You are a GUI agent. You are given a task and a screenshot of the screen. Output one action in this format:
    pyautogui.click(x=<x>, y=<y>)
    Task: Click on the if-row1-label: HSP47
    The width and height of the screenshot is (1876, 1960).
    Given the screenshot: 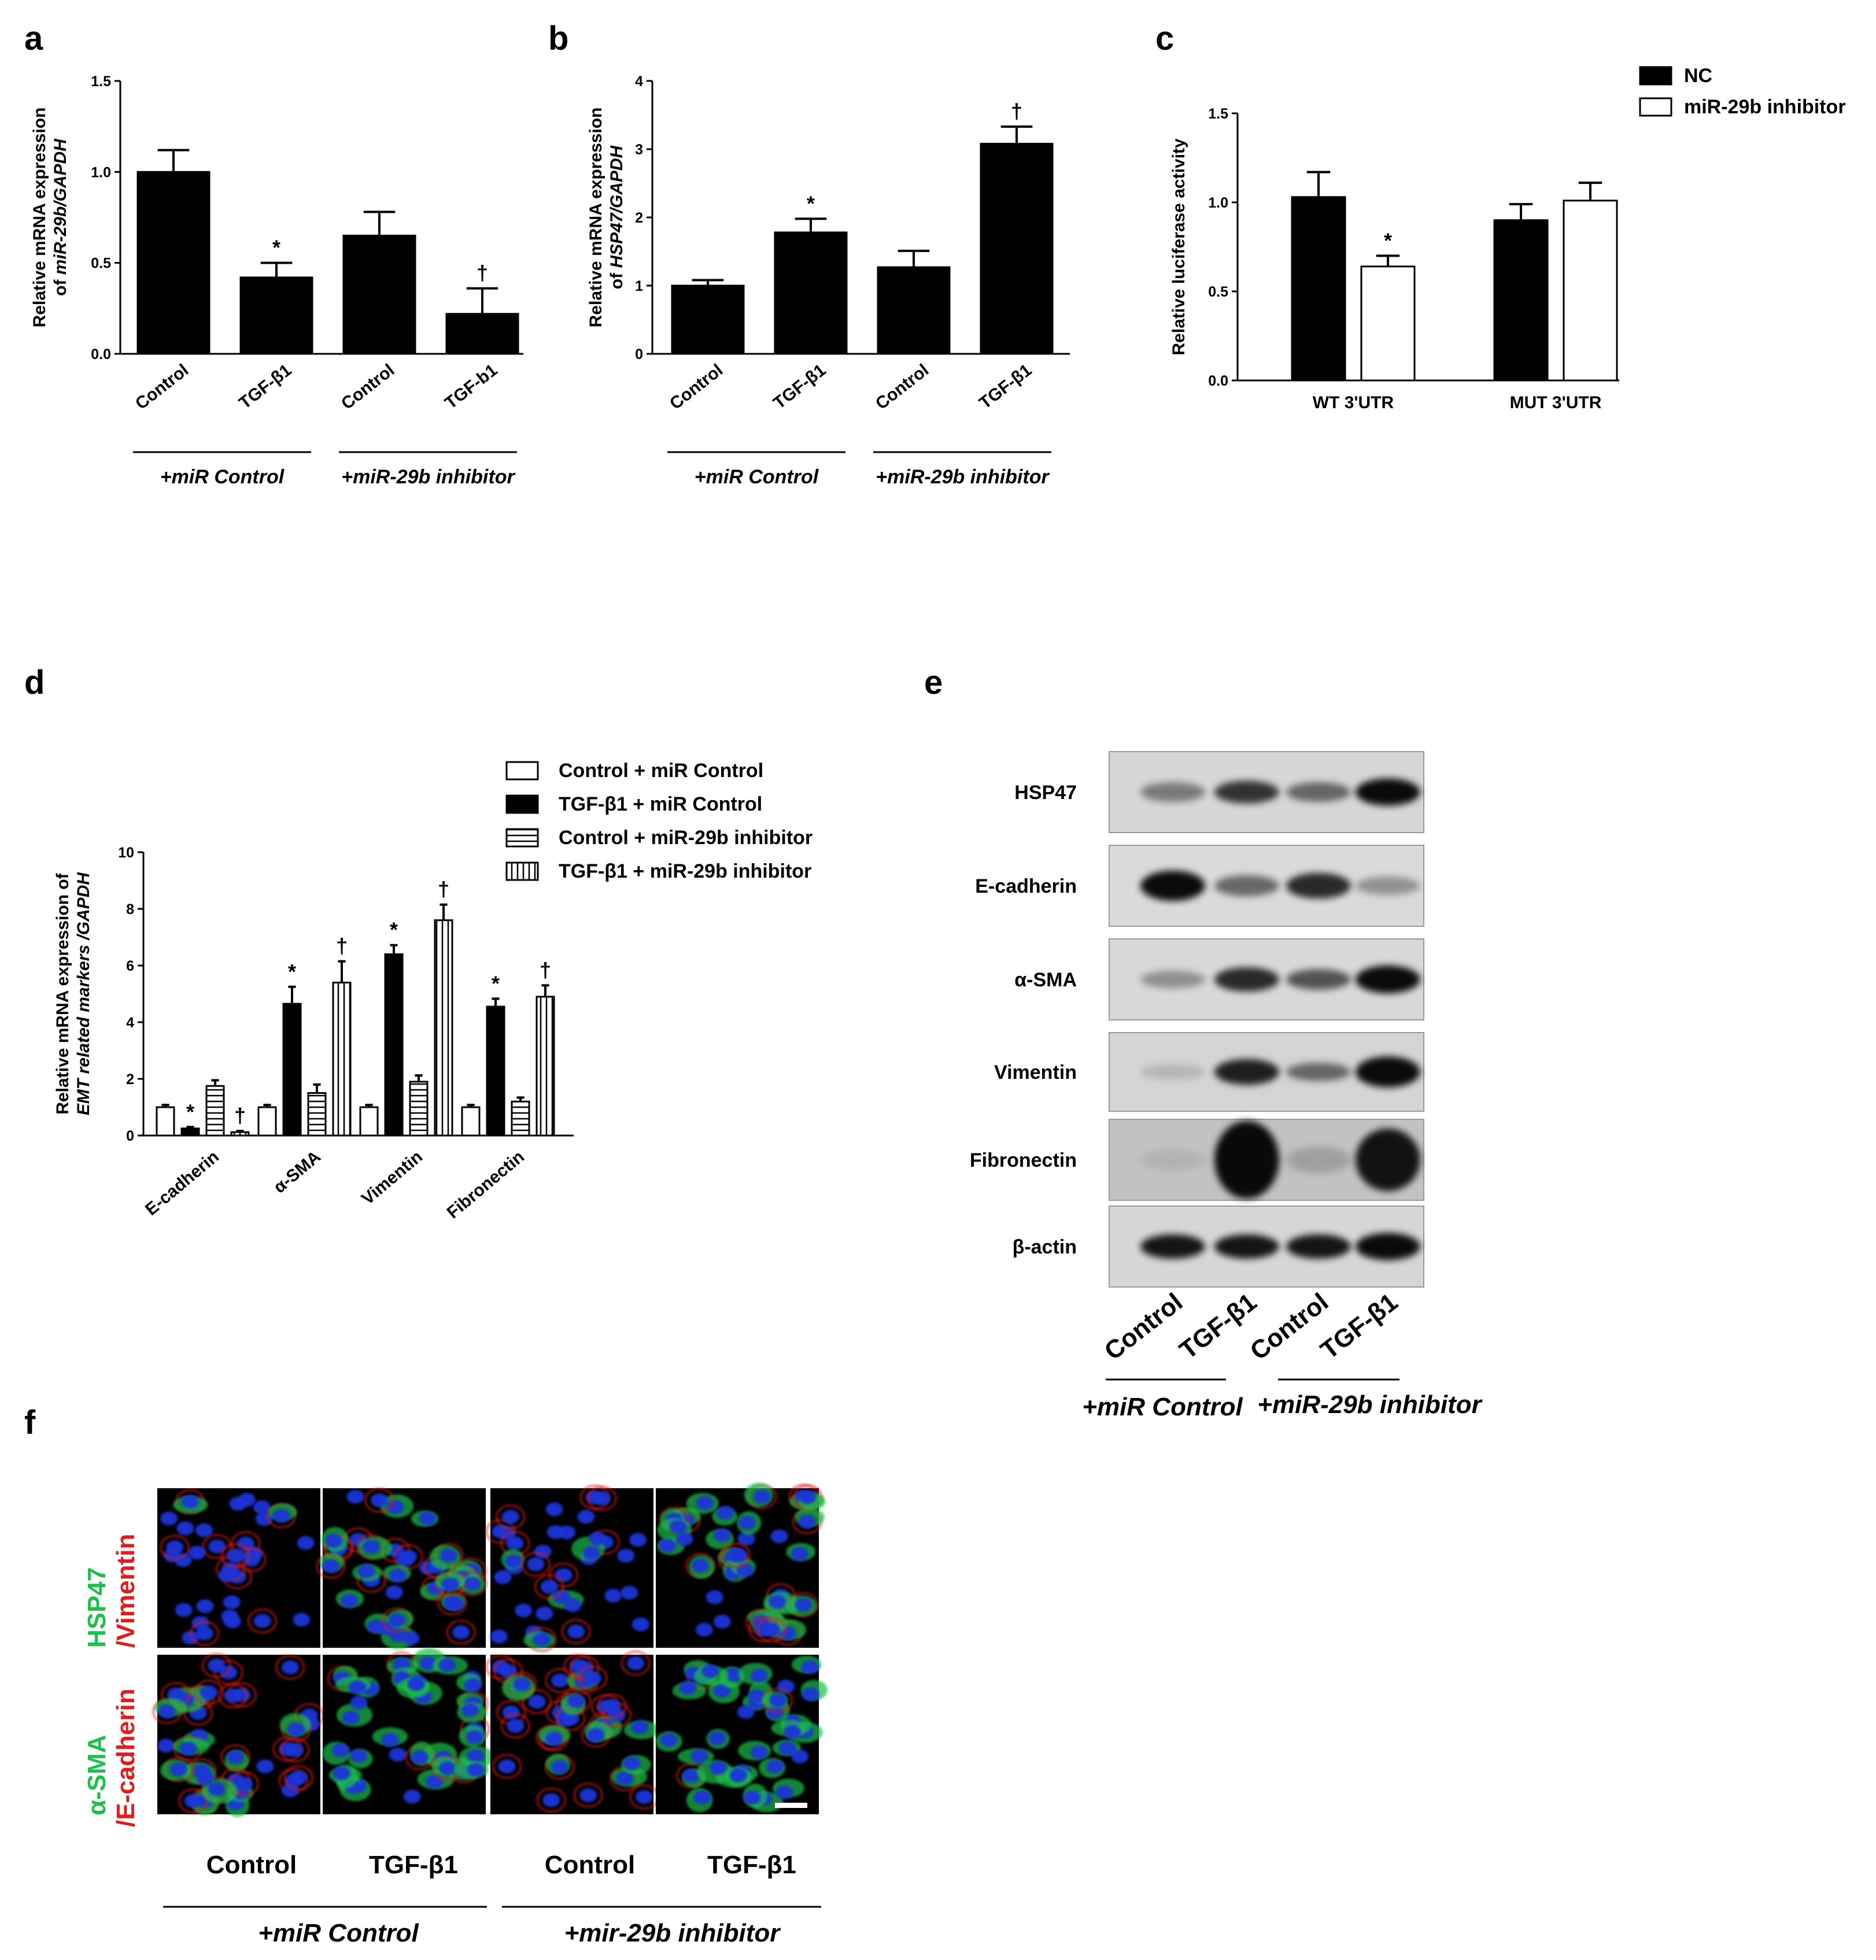 What is the action you would take?
    pyautogui.click(x=97, y=1607)
    